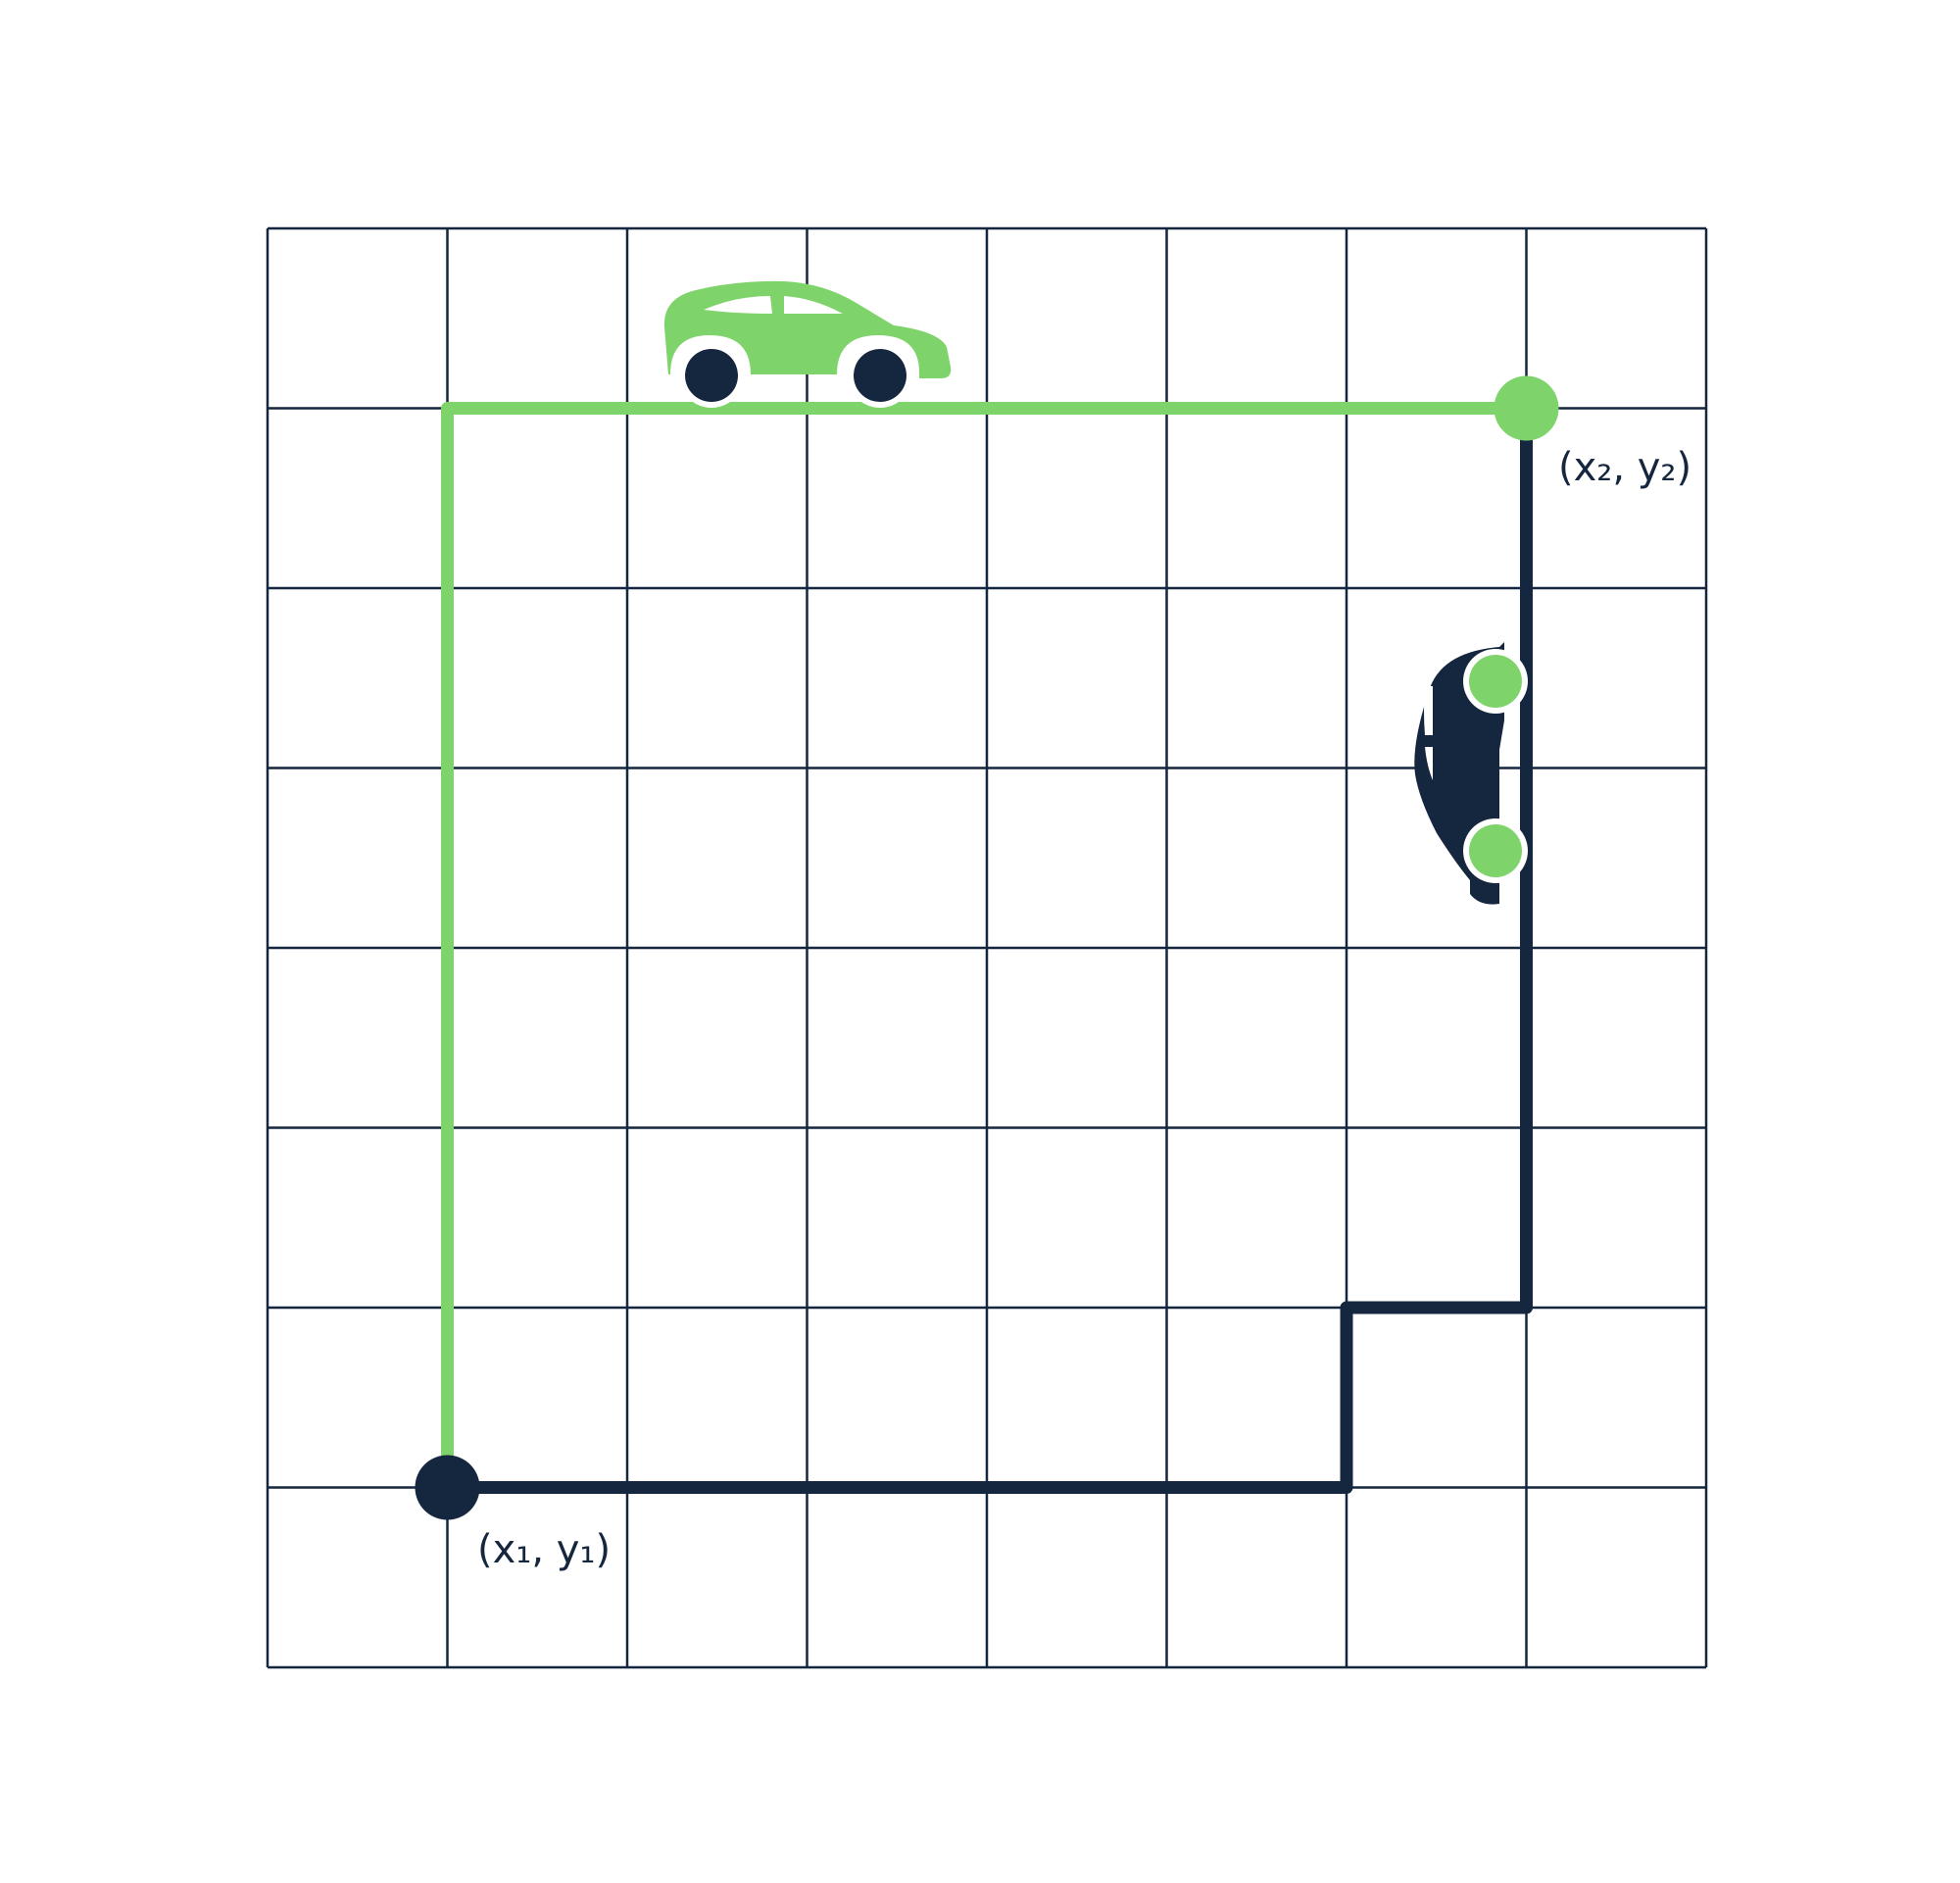 This screenshot has width=1960, height=1883. I want to click on green-car-front-wheel, so click(880, 376).